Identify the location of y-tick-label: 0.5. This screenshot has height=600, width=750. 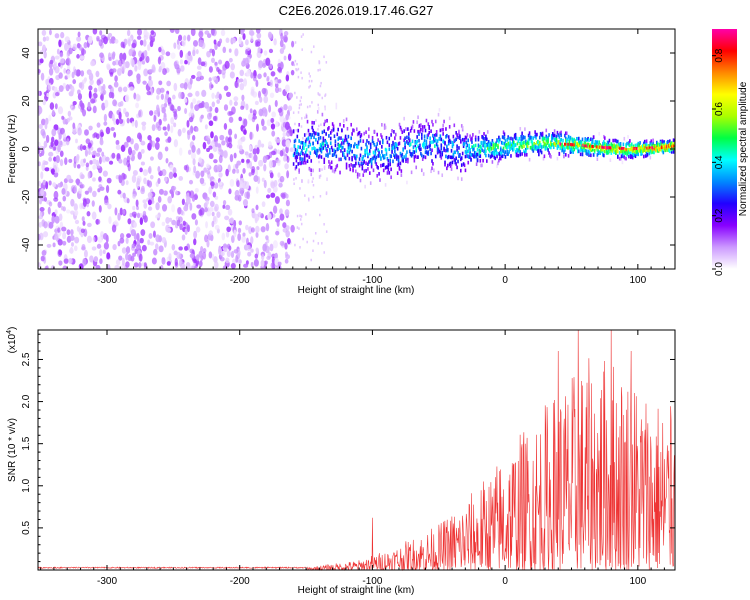
(26, 528).